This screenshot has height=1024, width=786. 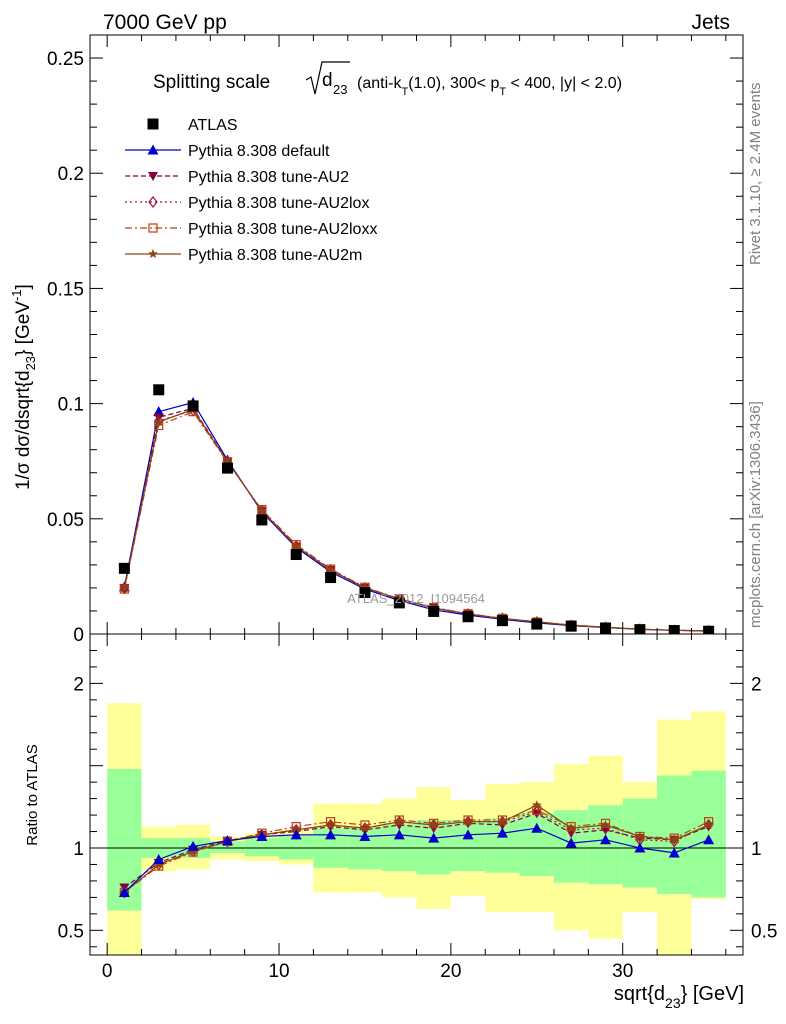 What do you see at coordinates (673, 1003) in the screenshot?
I see `xlabel-sub: 23` at bounding box center [673, 1003].